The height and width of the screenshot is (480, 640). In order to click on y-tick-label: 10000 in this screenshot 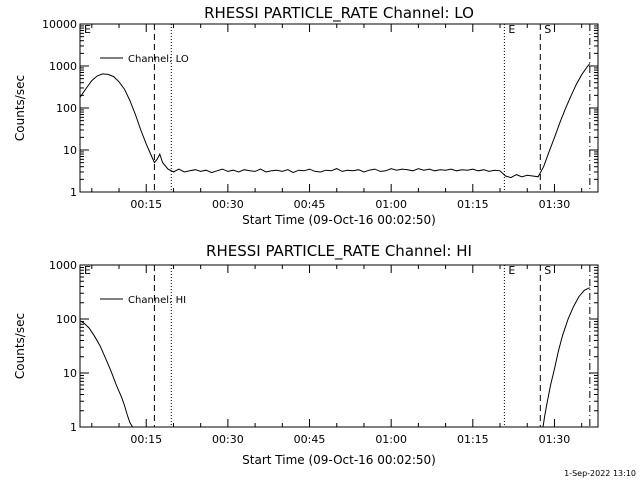, I will do `click(59, 24)`.